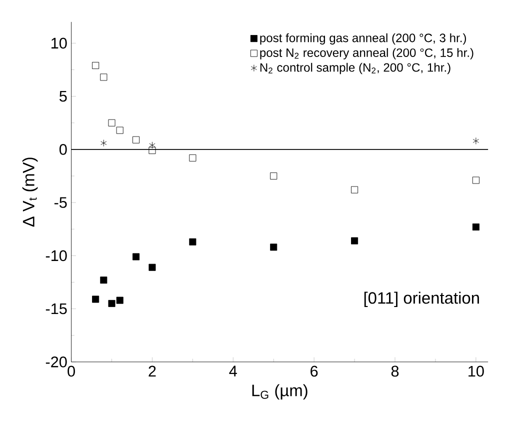 This screenshot has width=510, height=422. Describe the element at coordinates (152, 371) in the screenshot. I see `x-tick-label: 2` at that location.